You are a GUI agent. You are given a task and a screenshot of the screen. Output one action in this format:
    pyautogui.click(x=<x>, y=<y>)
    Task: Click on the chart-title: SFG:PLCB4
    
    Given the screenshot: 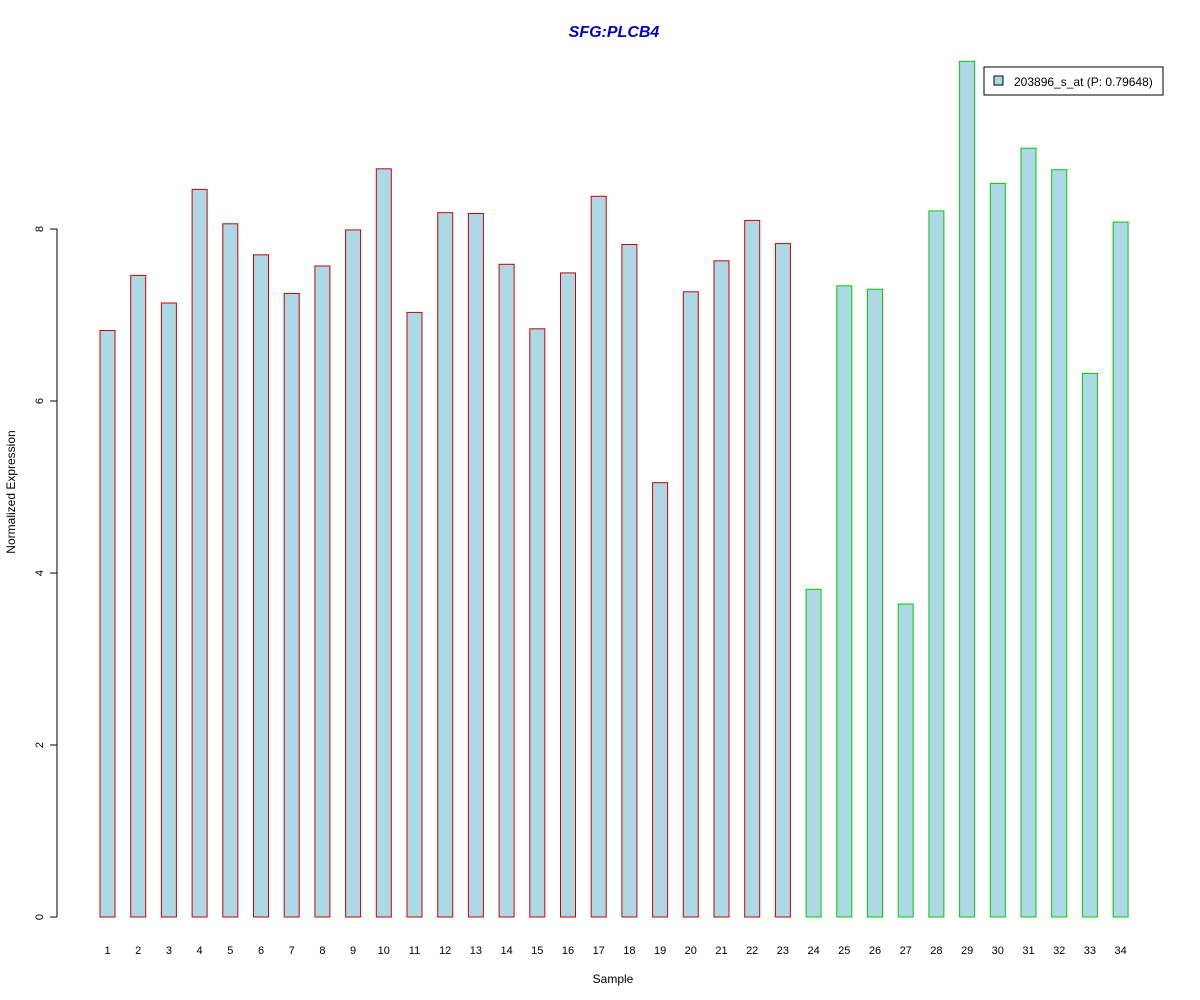 What is the action you would take?
    pyautogui.click(x=614, y=32)
    